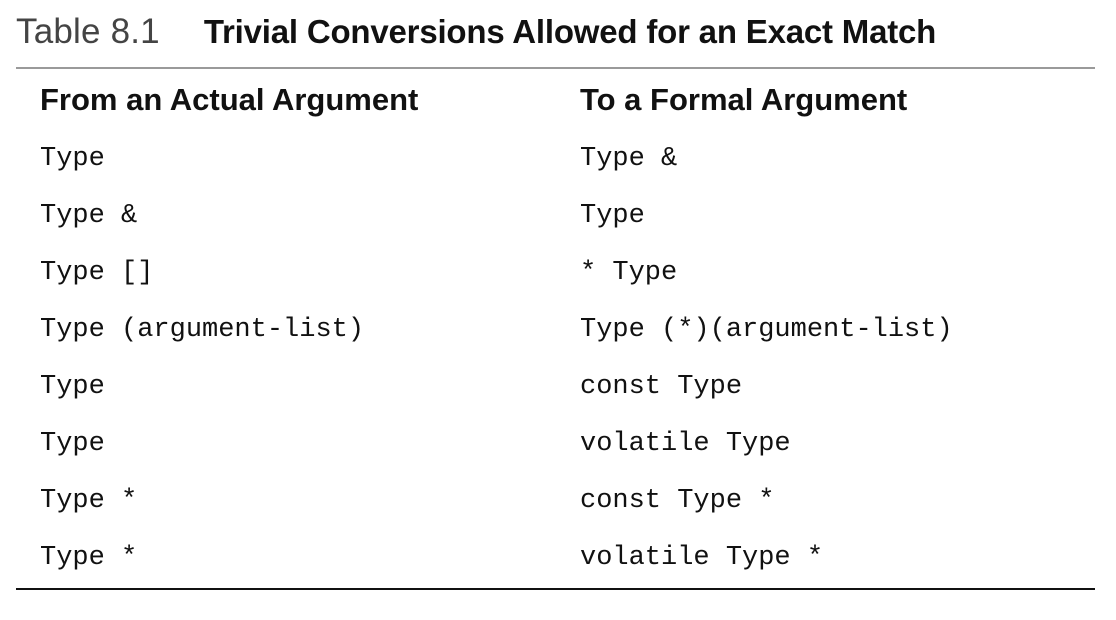  I want to click on table-row: Type Type &, so click(555, 158).